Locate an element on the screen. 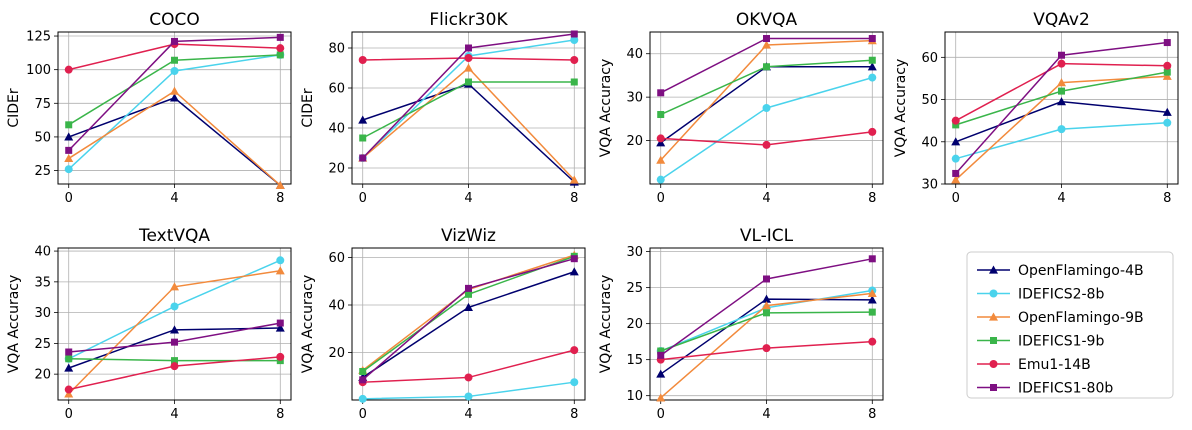  legend-item: IDEFICS2-8b is located at coordinates (1040, 295).